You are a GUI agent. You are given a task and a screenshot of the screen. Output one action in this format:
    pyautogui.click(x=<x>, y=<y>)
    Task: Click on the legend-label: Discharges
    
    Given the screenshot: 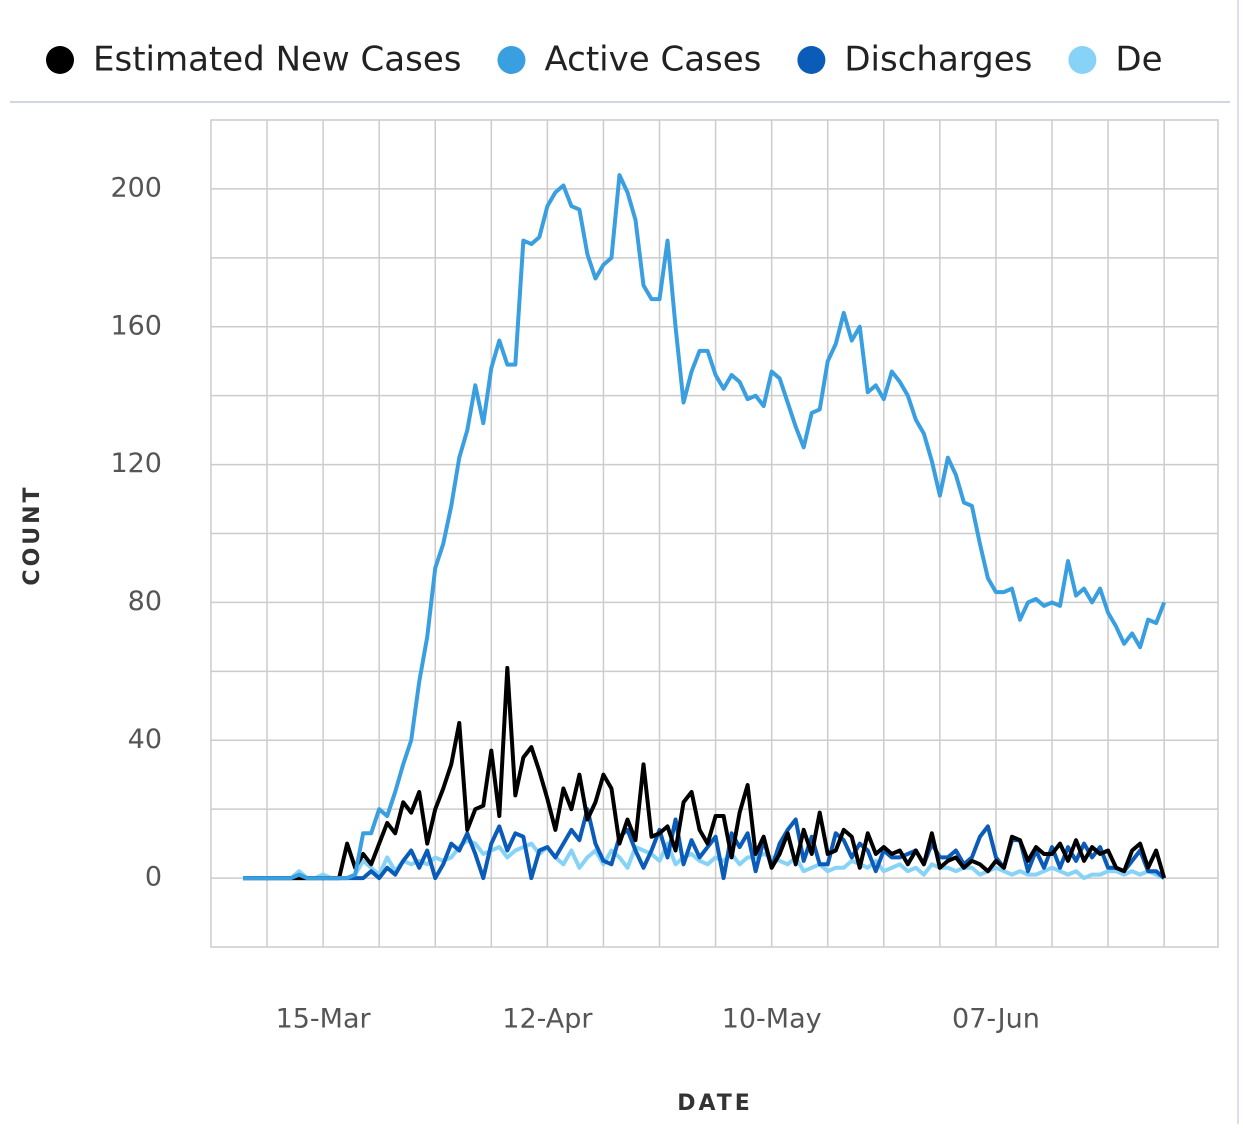 What is the action you would take?
    pyautogui.click(x=938, y=60)
    